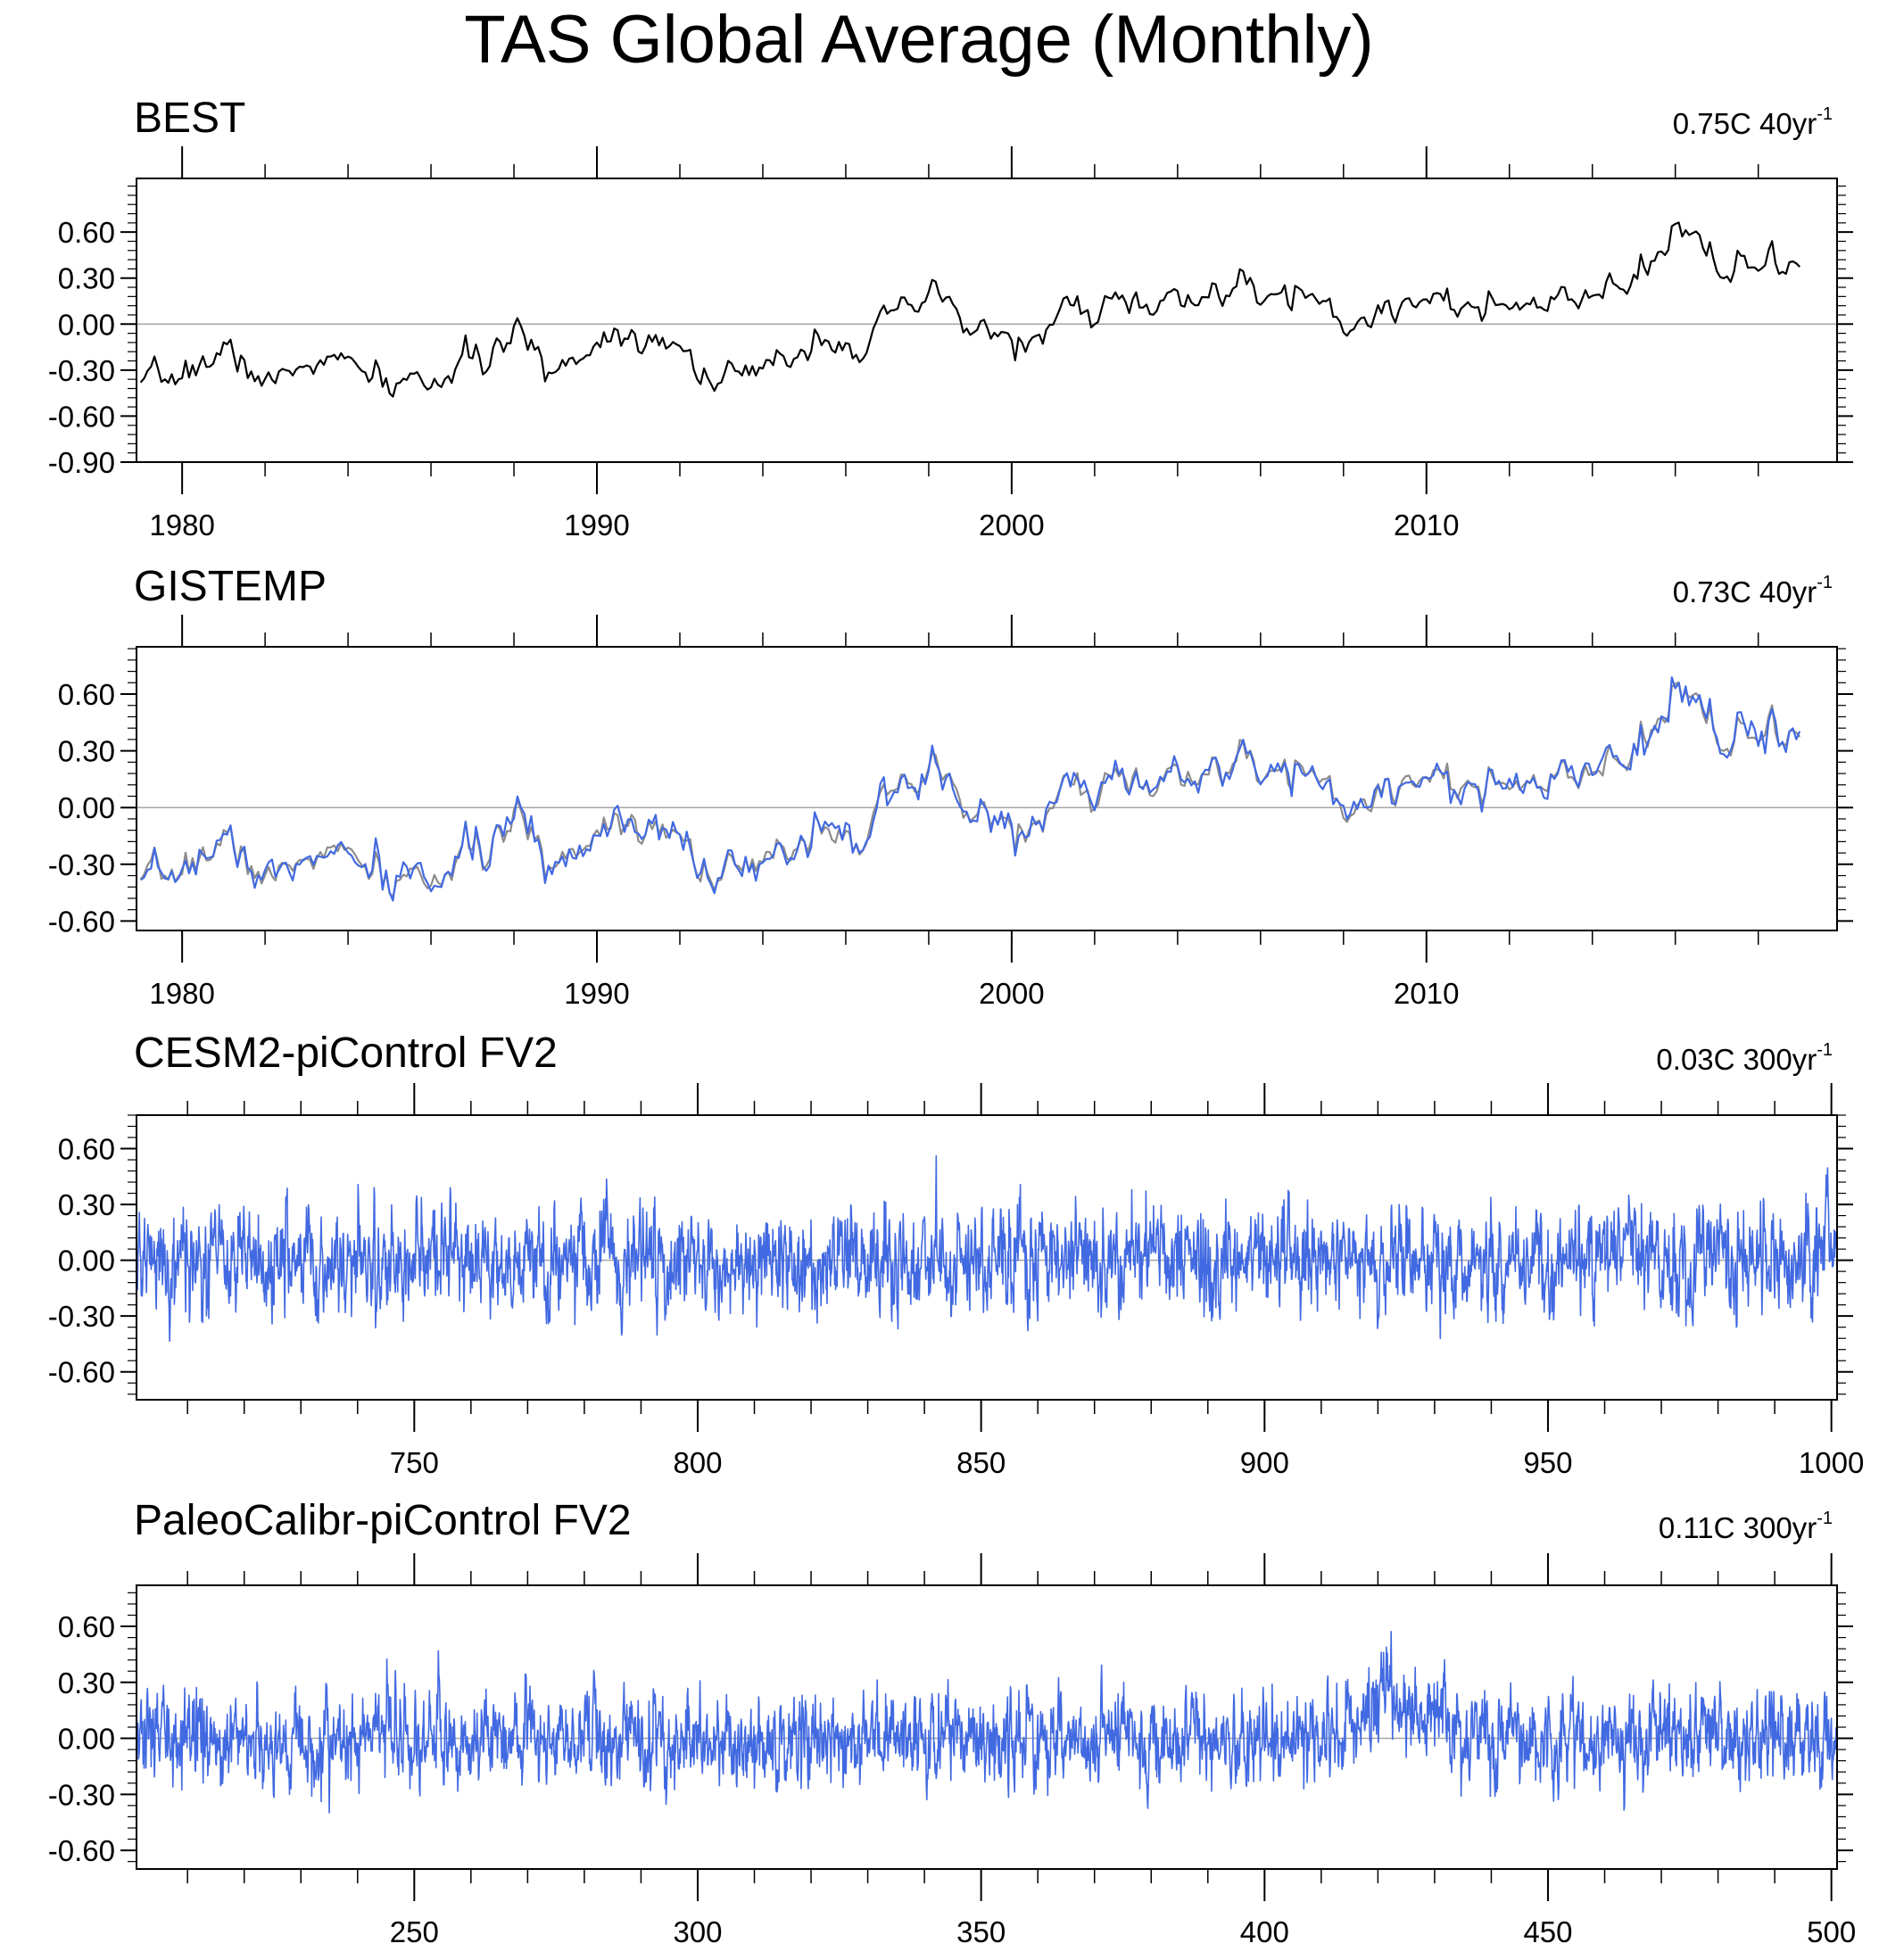 This screenshot has height=1960, width=1879. Describe the element at coordinates (1264, 1931) in the screenshot. I see `x-tick-label: 400` at that location.